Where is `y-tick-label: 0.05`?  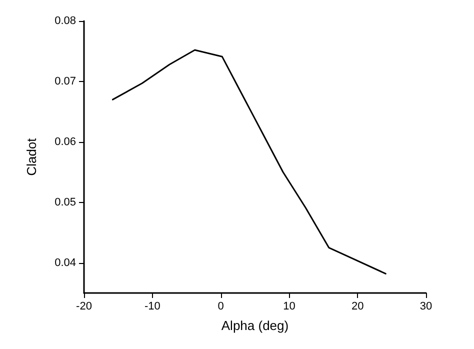 y-tick-label: 0.05 is located at coordinates (65, 202).